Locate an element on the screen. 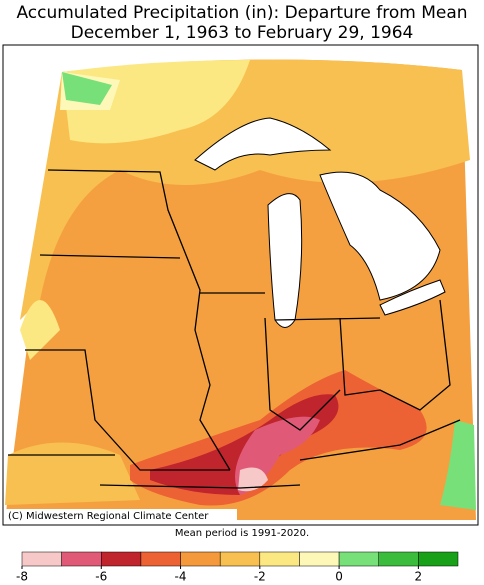 This screenshot has height=585, width=484. credit-box is located at coordinates (121, 515).